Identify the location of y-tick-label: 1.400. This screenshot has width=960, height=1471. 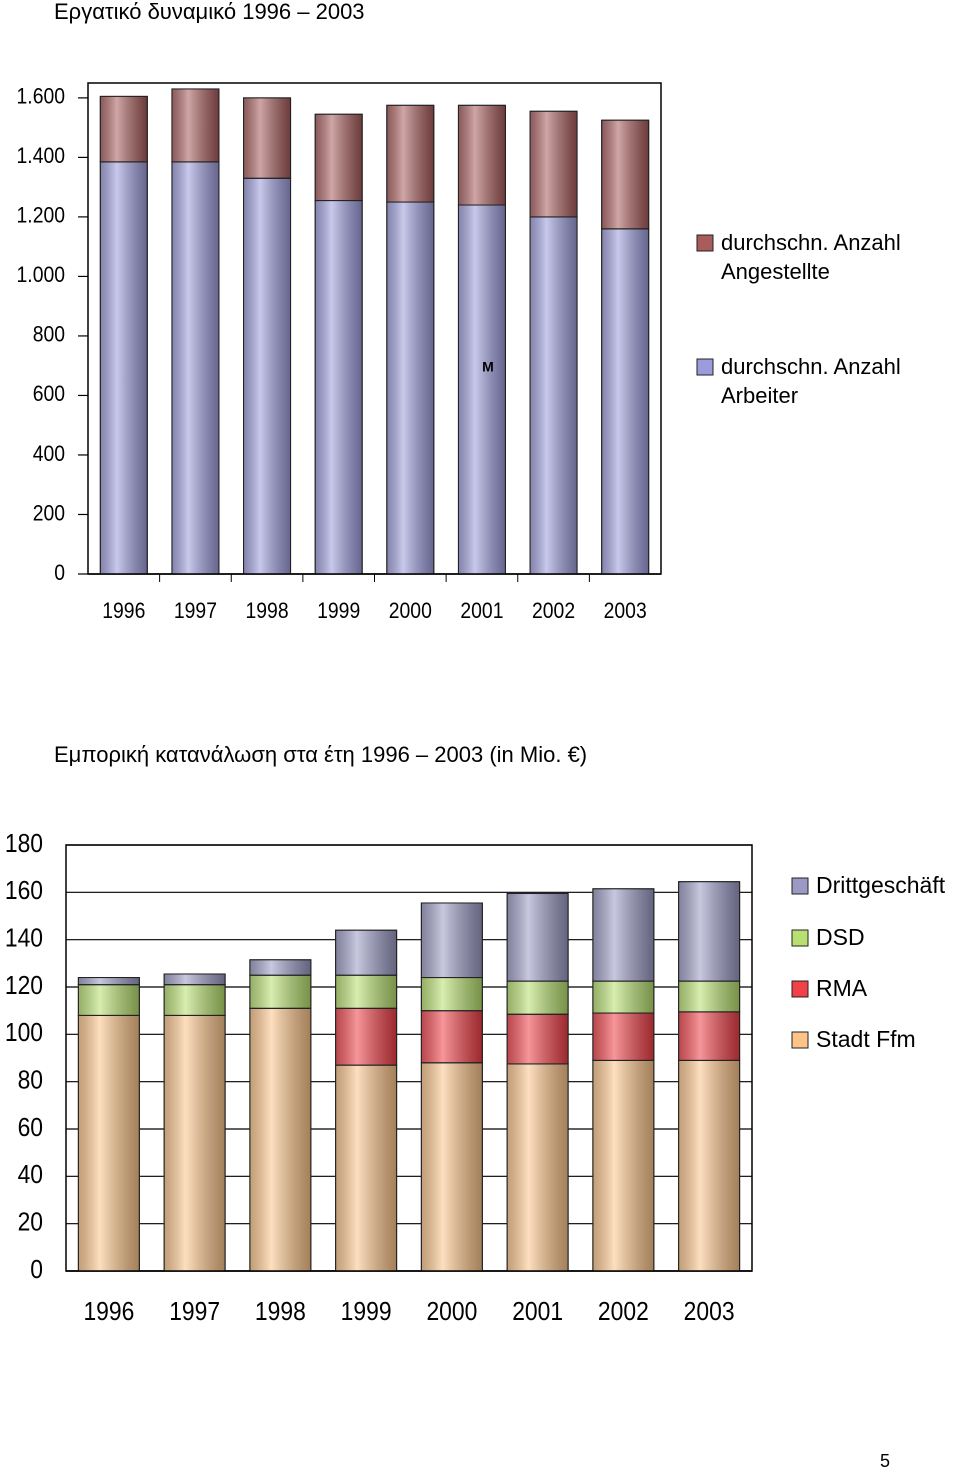
(41, 156).